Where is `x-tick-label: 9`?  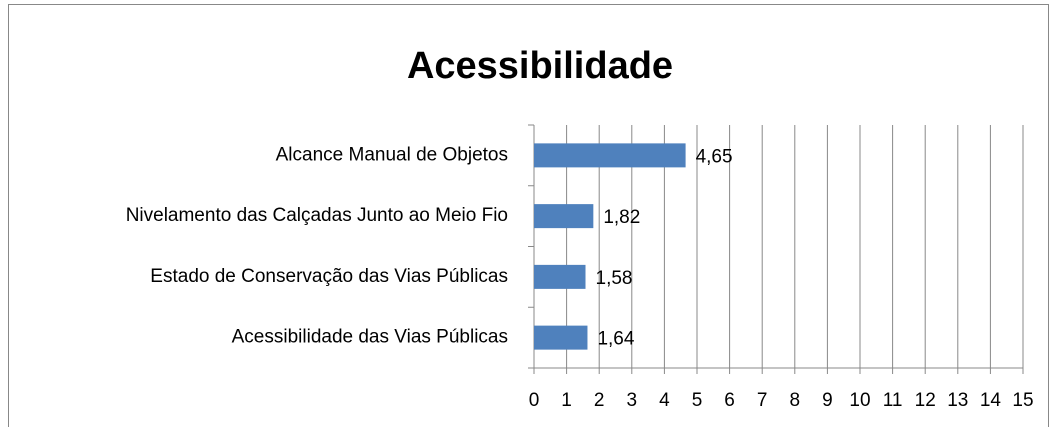
x-tick-label: 9 is located at coordinates (827, 400).